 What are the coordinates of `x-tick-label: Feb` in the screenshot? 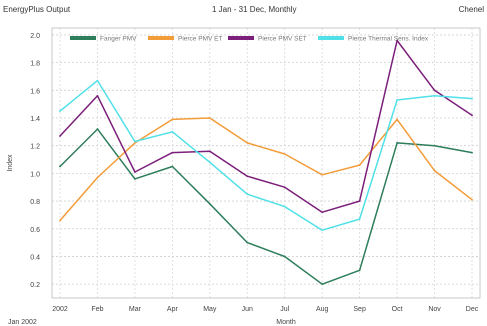 It's located at (97, 309).